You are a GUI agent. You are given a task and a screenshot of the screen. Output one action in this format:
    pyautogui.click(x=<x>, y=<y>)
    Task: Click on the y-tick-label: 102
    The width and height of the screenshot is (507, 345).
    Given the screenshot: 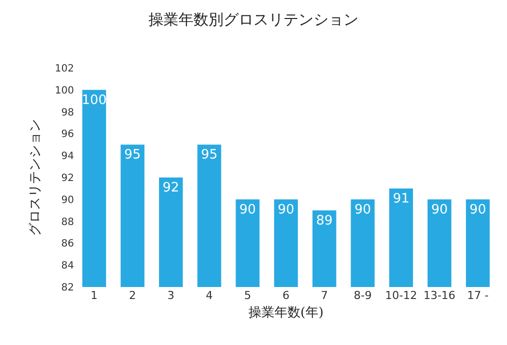 What is the action you would take?
    pyautogui.click(x=64, y=69)
    